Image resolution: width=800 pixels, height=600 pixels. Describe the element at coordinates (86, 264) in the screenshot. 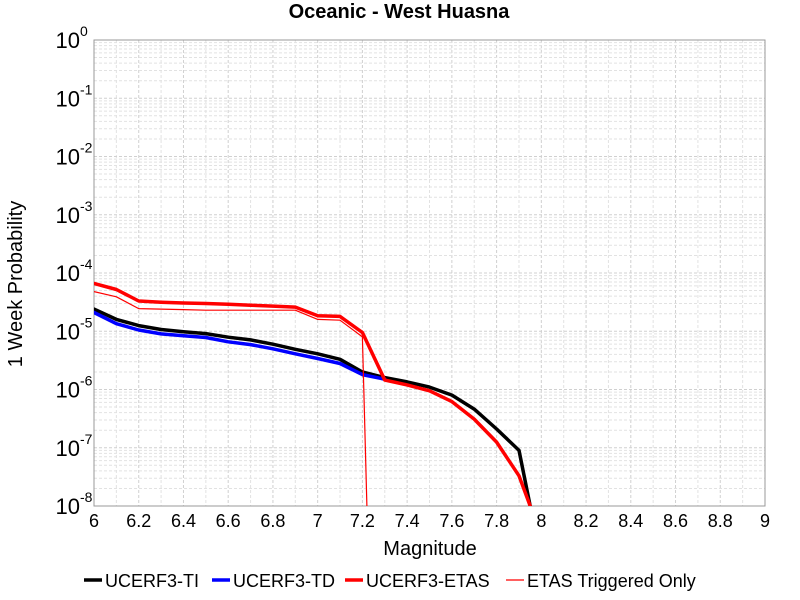

I see `y-tick-exponent: -4` at that location.